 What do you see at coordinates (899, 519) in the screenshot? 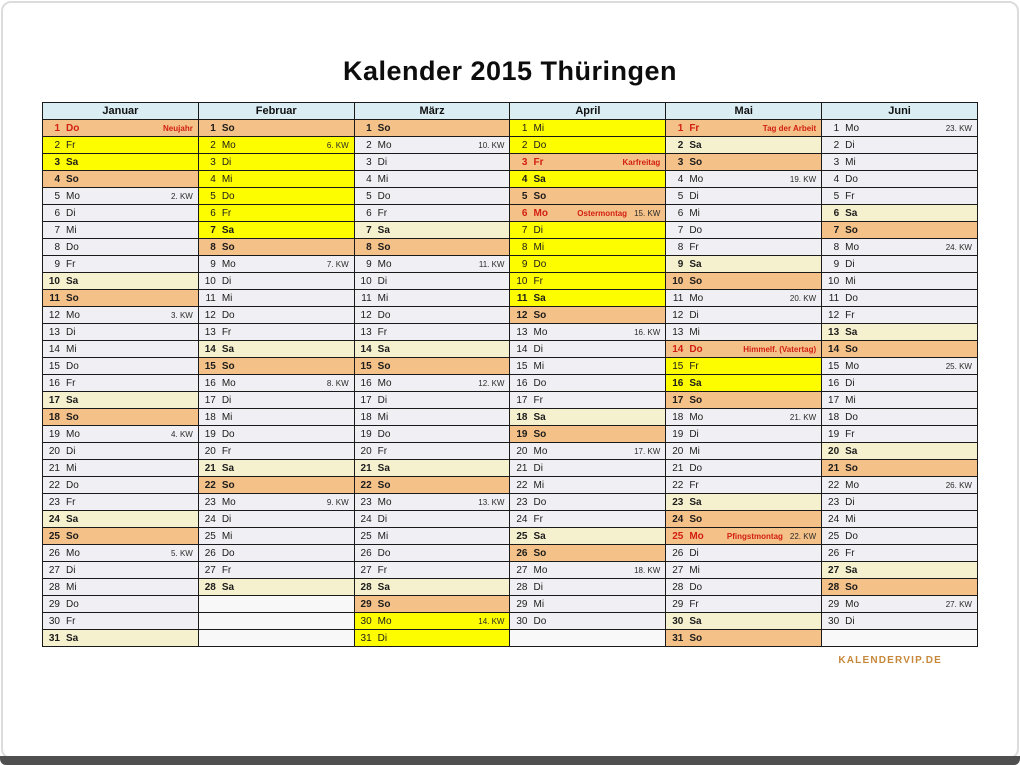
I see `day-row: 24 Mi` at bounding box center [899, 519].